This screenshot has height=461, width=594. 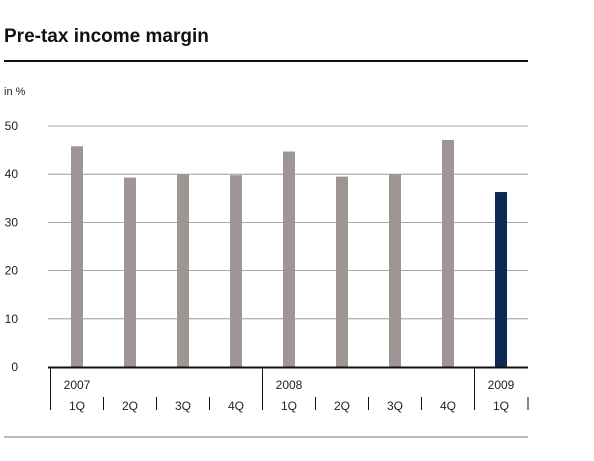 I want to click on x-year-label: 2009, so click(x=501, y=385).